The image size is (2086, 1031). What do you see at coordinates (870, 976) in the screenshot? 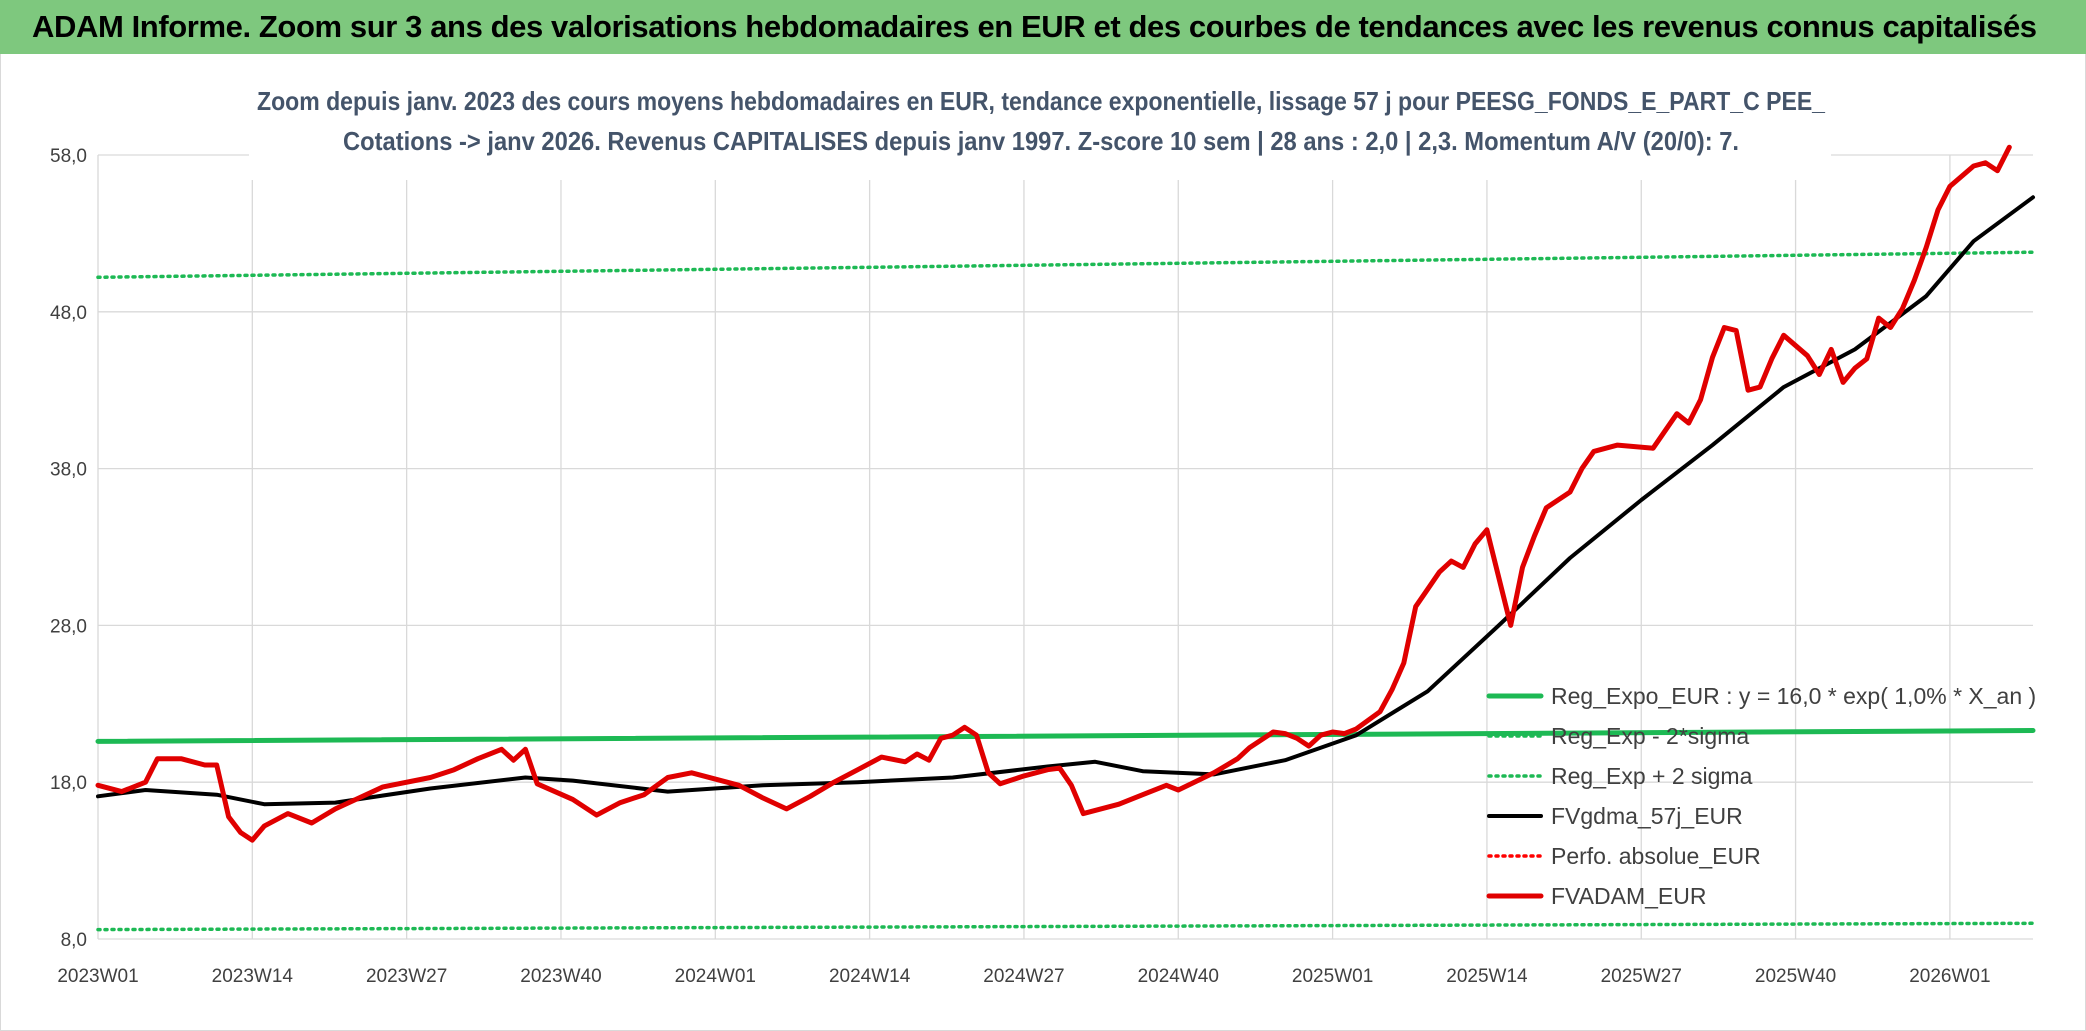
I see `x-tick-label: 2024W14` at bounding box center [870, 976].